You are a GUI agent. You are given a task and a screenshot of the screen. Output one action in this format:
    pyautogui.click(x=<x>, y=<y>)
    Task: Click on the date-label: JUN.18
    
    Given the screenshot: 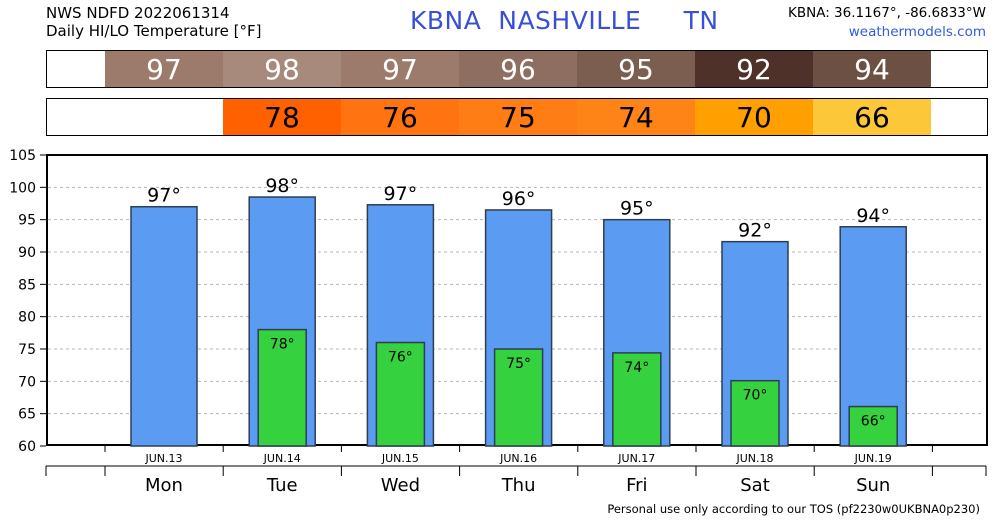 What is the action you would take?
    pyautogui.click(x=754, y=458)
    